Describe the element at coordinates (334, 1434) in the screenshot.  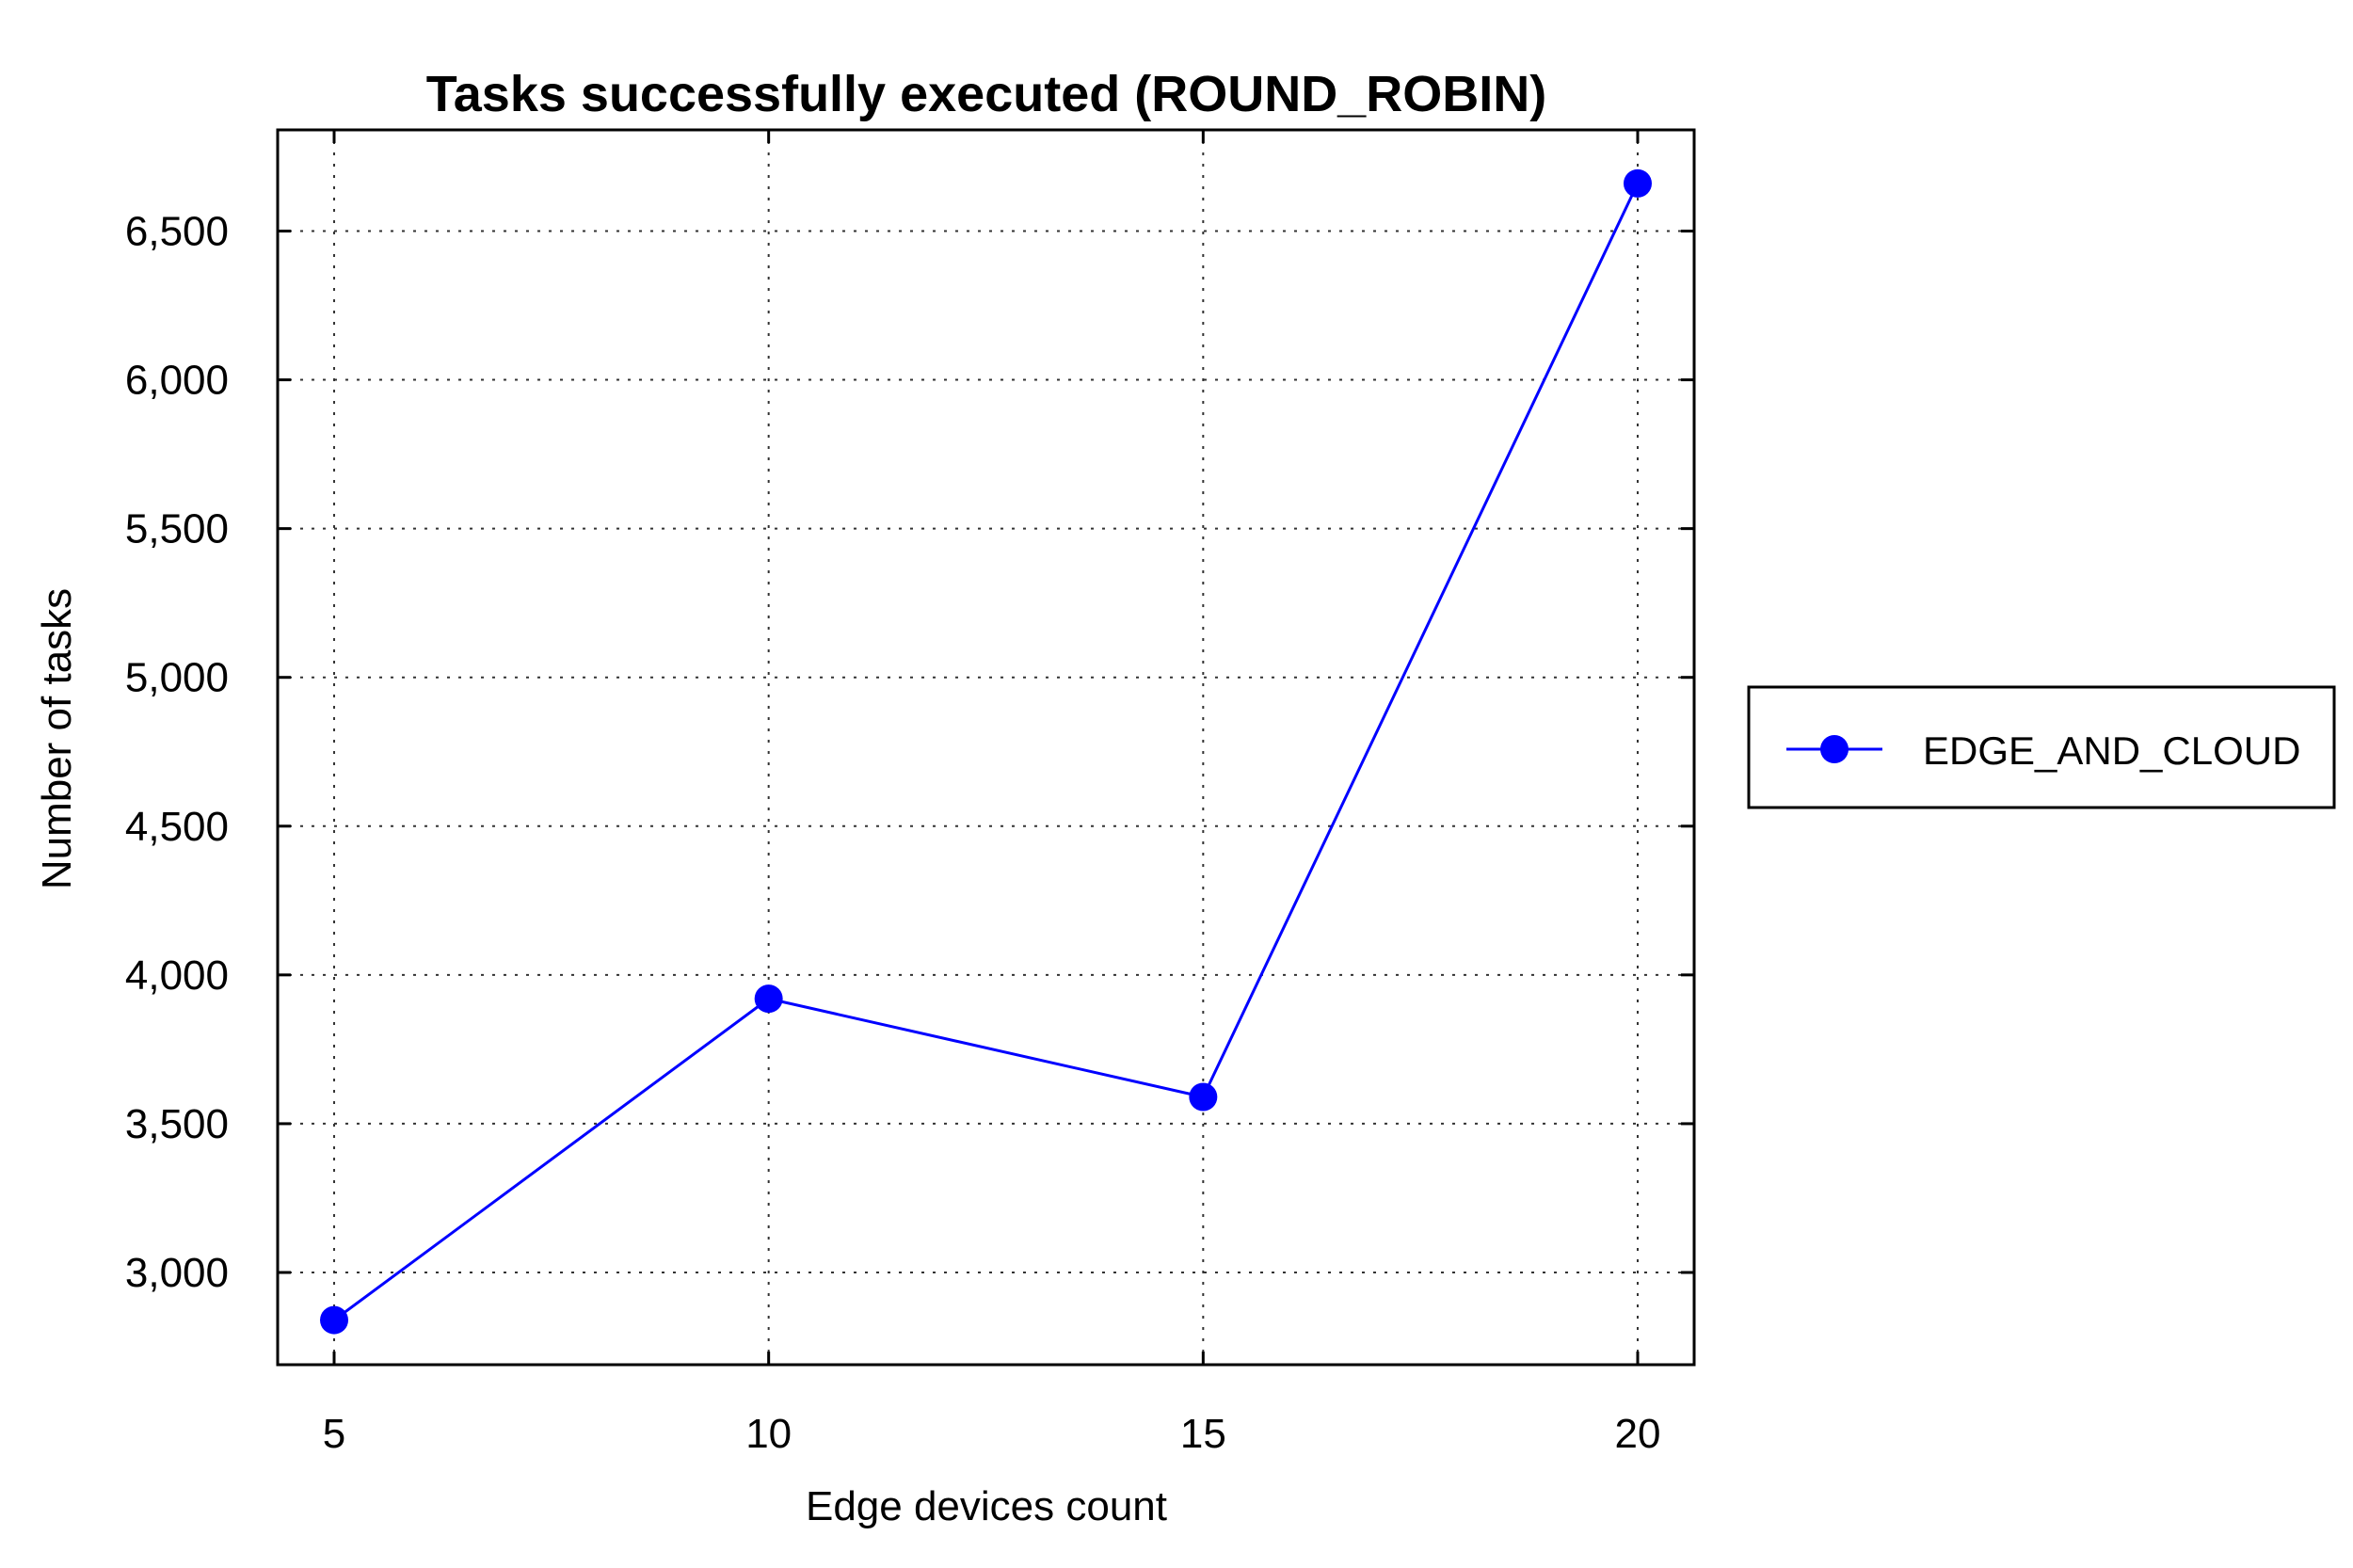
I see `x-tick-label: 5` at that location.